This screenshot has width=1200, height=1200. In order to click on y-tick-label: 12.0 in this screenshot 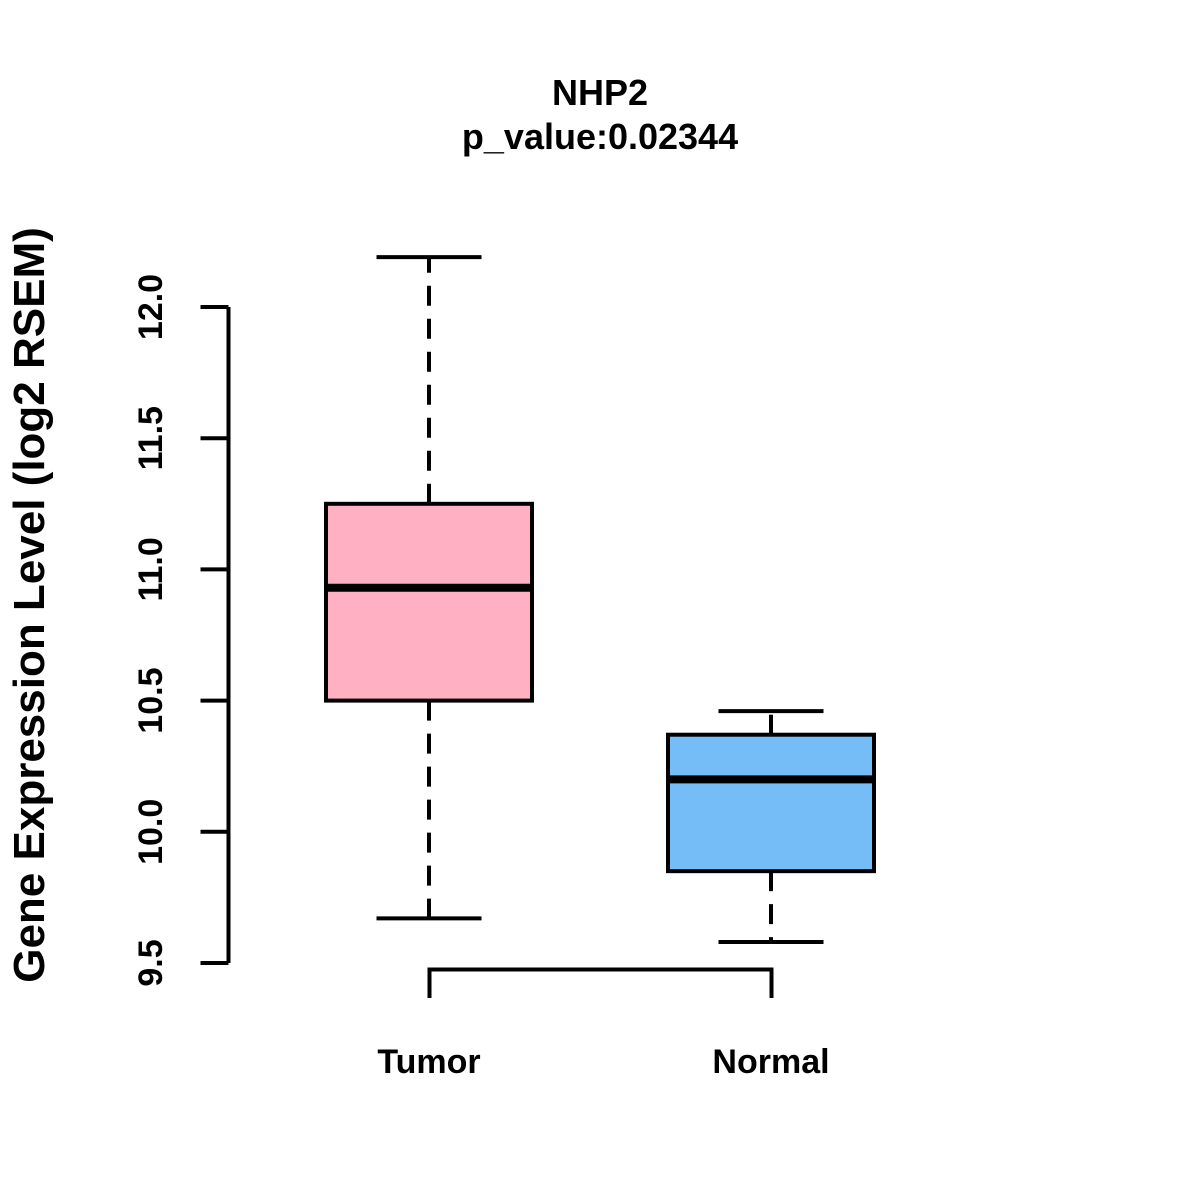, I will do `click(151, 307)`.